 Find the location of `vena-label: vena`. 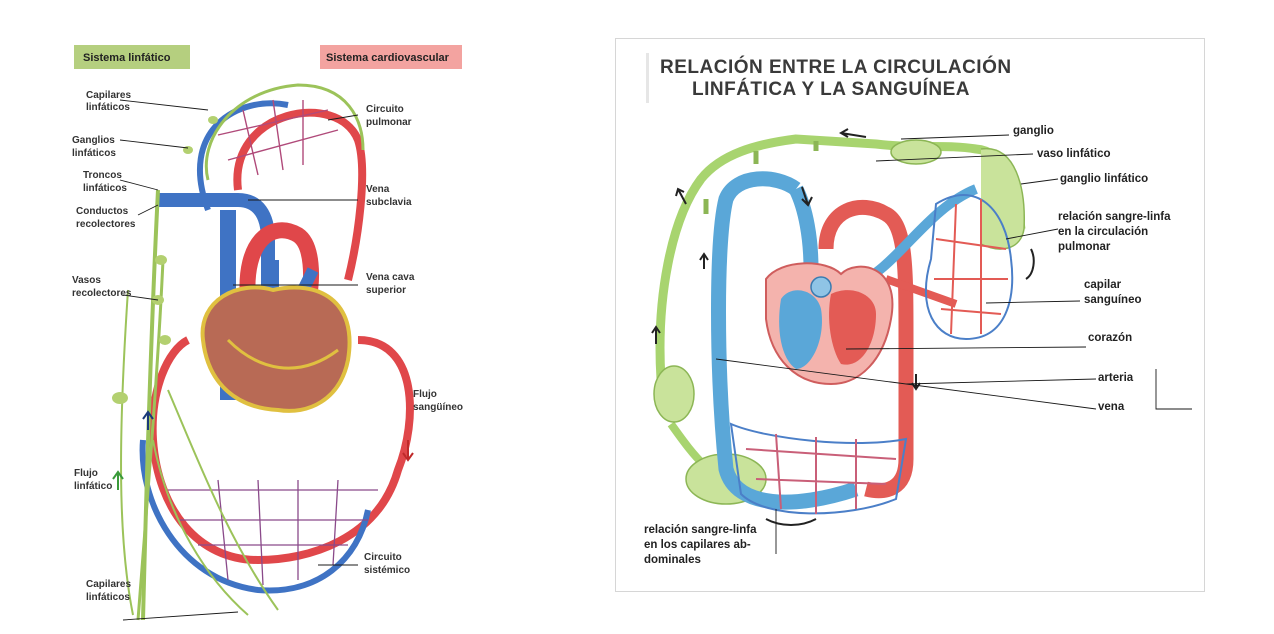

vena-label: vena is located at coordinates (1111, 407).